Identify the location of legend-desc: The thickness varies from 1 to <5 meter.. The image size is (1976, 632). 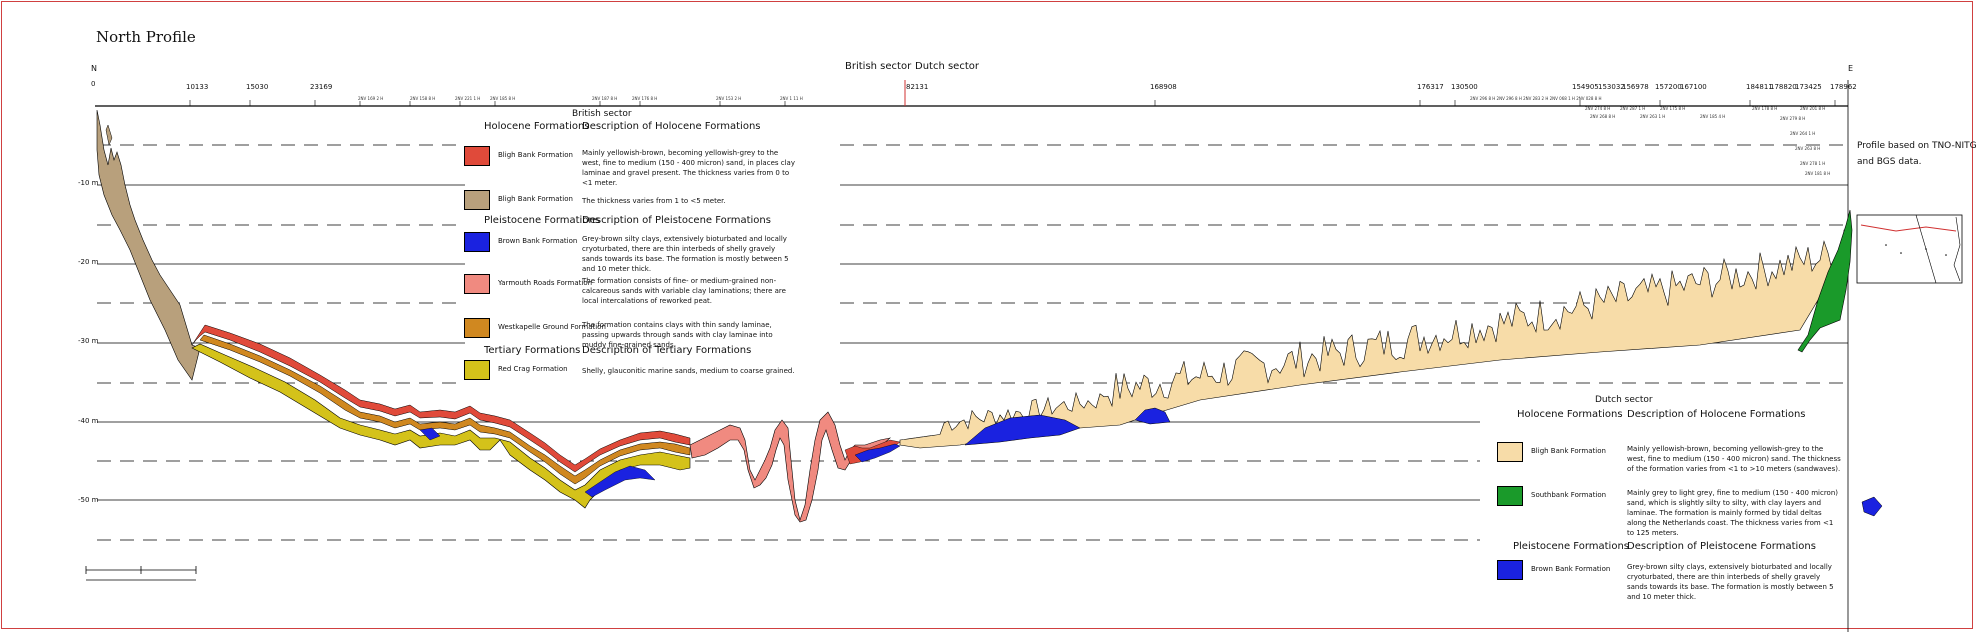
(654, 201).